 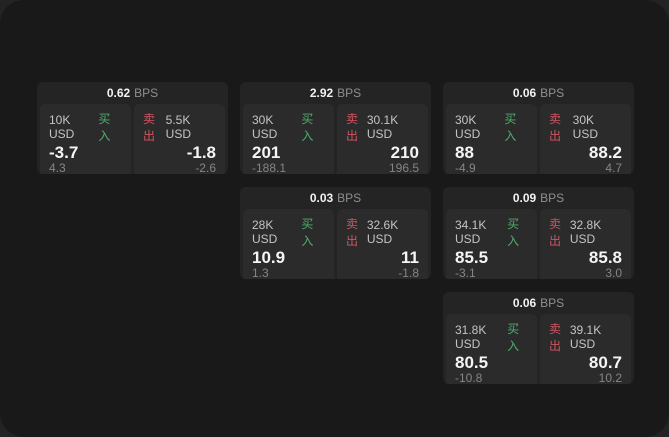 I want to click on buy-price: 80.5, so click(x=472, y=362).